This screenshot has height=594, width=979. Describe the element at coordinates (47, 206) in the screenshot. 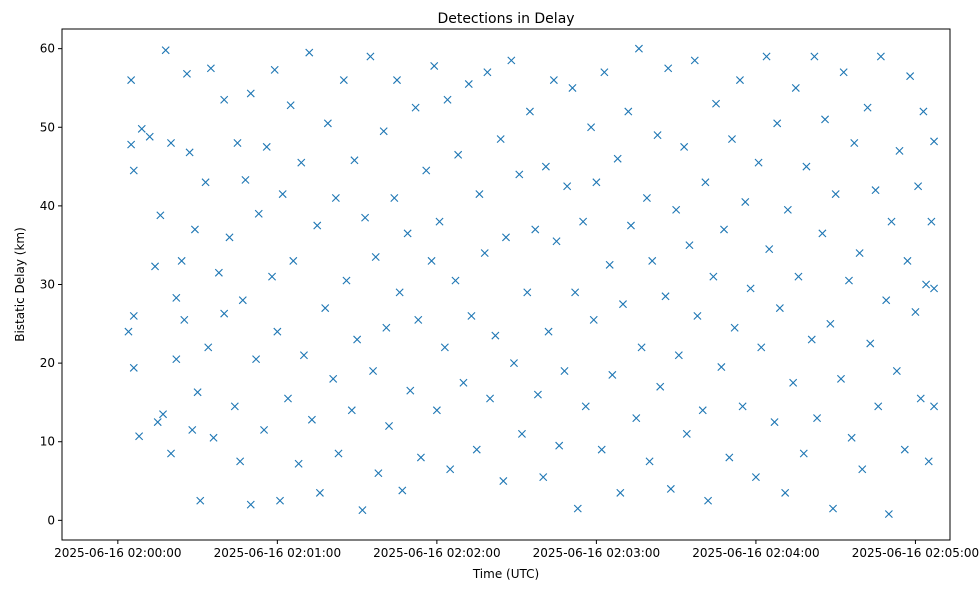

I see `y-tick-label: 40` at that location.